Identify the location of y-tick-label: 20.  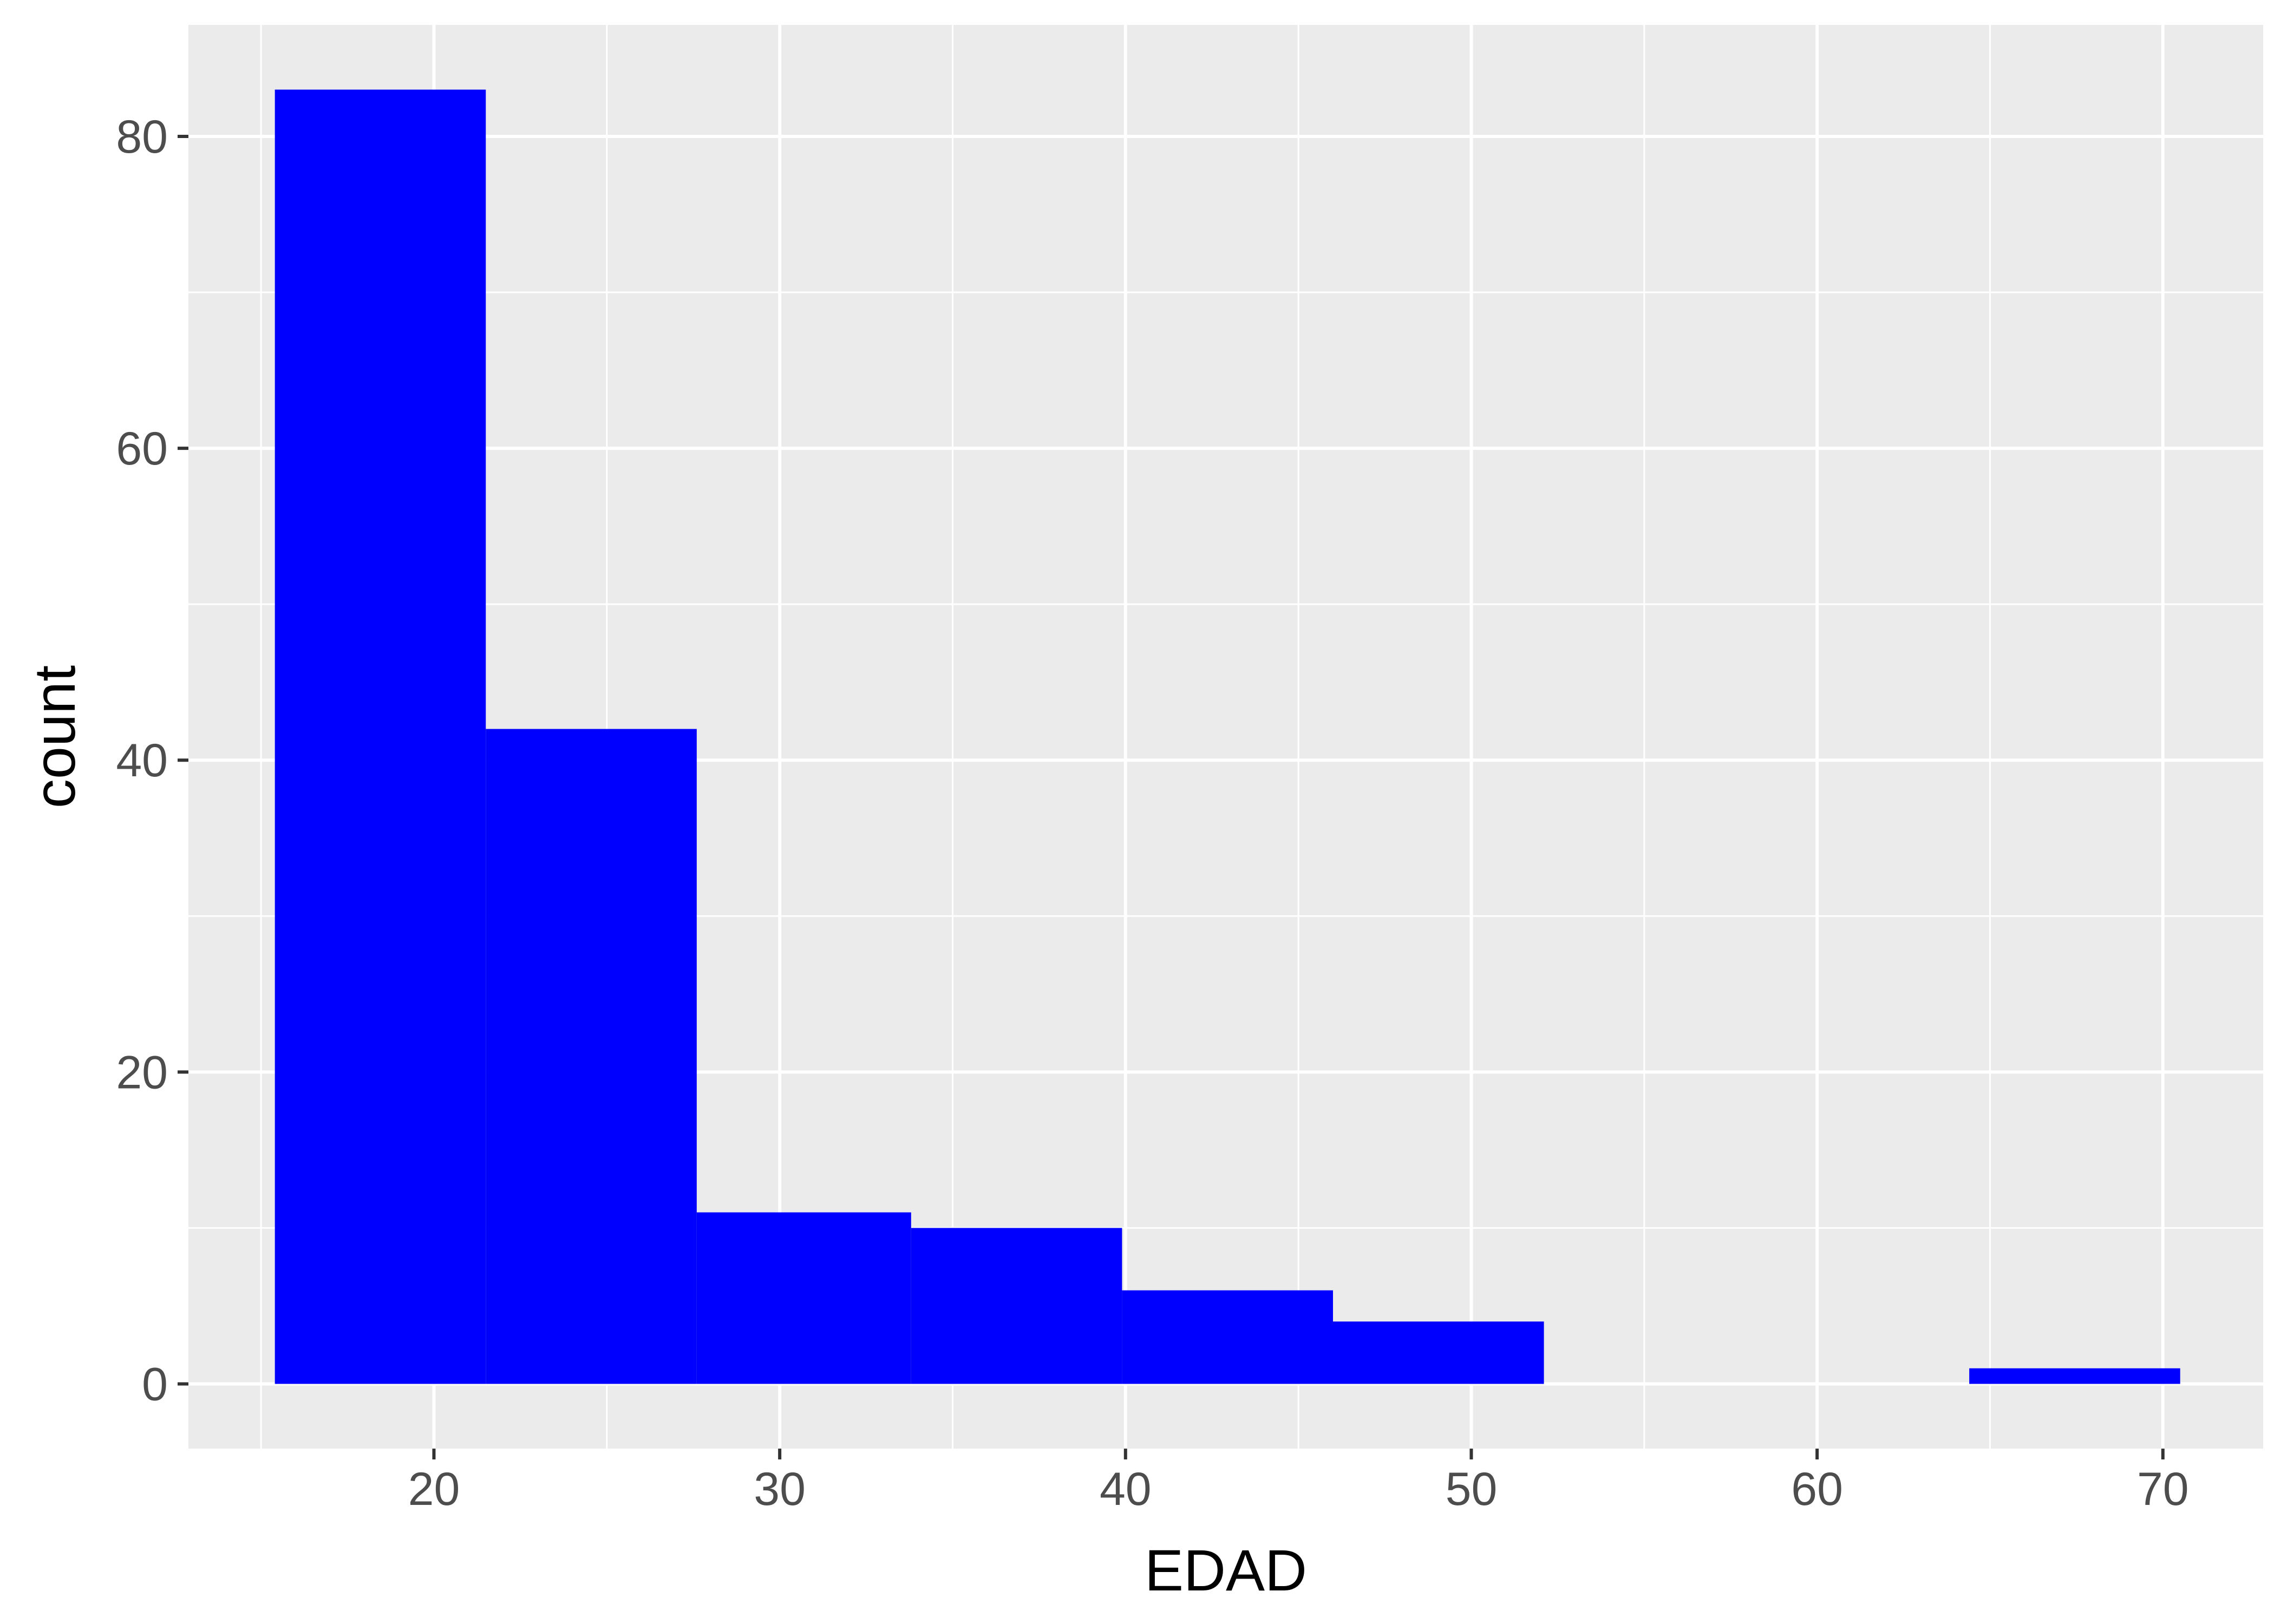
(142, 1072).